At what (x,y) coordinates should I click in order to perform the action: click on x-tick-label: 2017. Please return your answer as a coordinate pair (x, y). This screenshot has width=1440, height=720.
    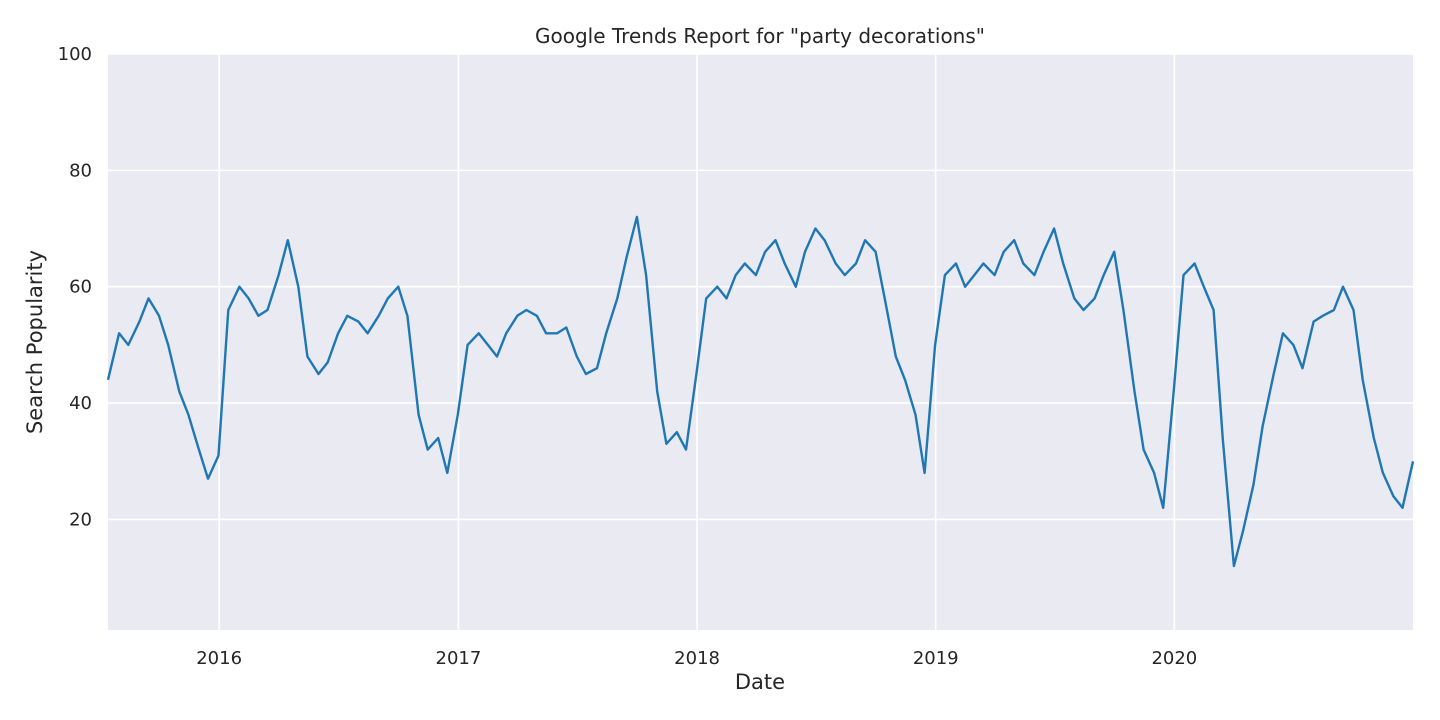
    Looking at the image, I should click on (459, 658).